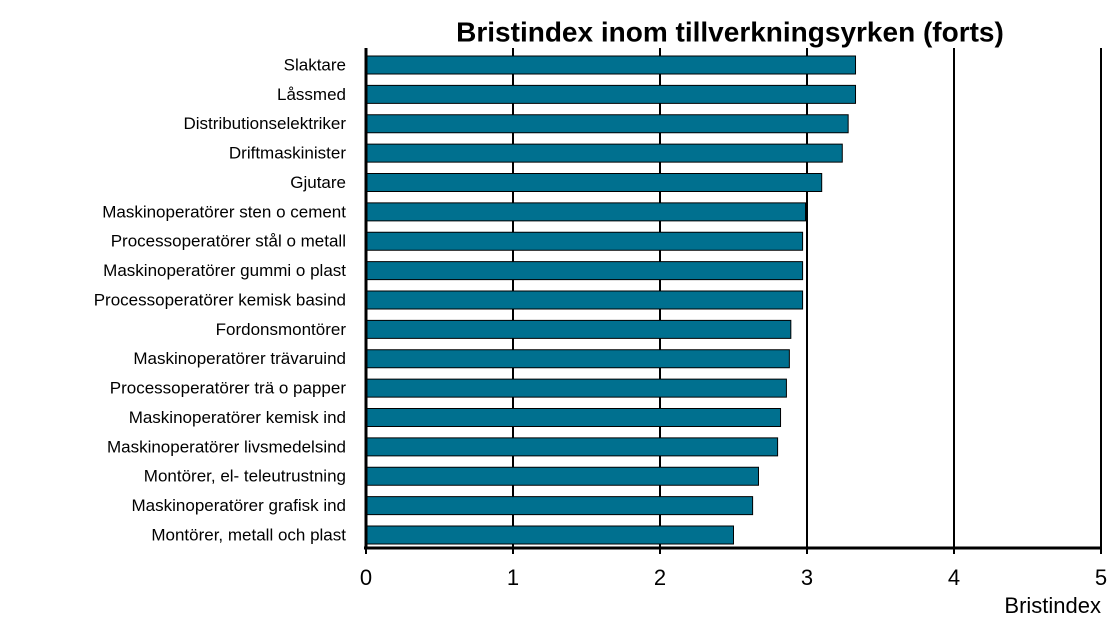 The height and width of the screenshot is (619, 1111). What do you see at coordinates (220, 299) in the screenshot?
I see `y-tick-label: Processoperatörer kemisk basind` at bounding box center [220, 299].